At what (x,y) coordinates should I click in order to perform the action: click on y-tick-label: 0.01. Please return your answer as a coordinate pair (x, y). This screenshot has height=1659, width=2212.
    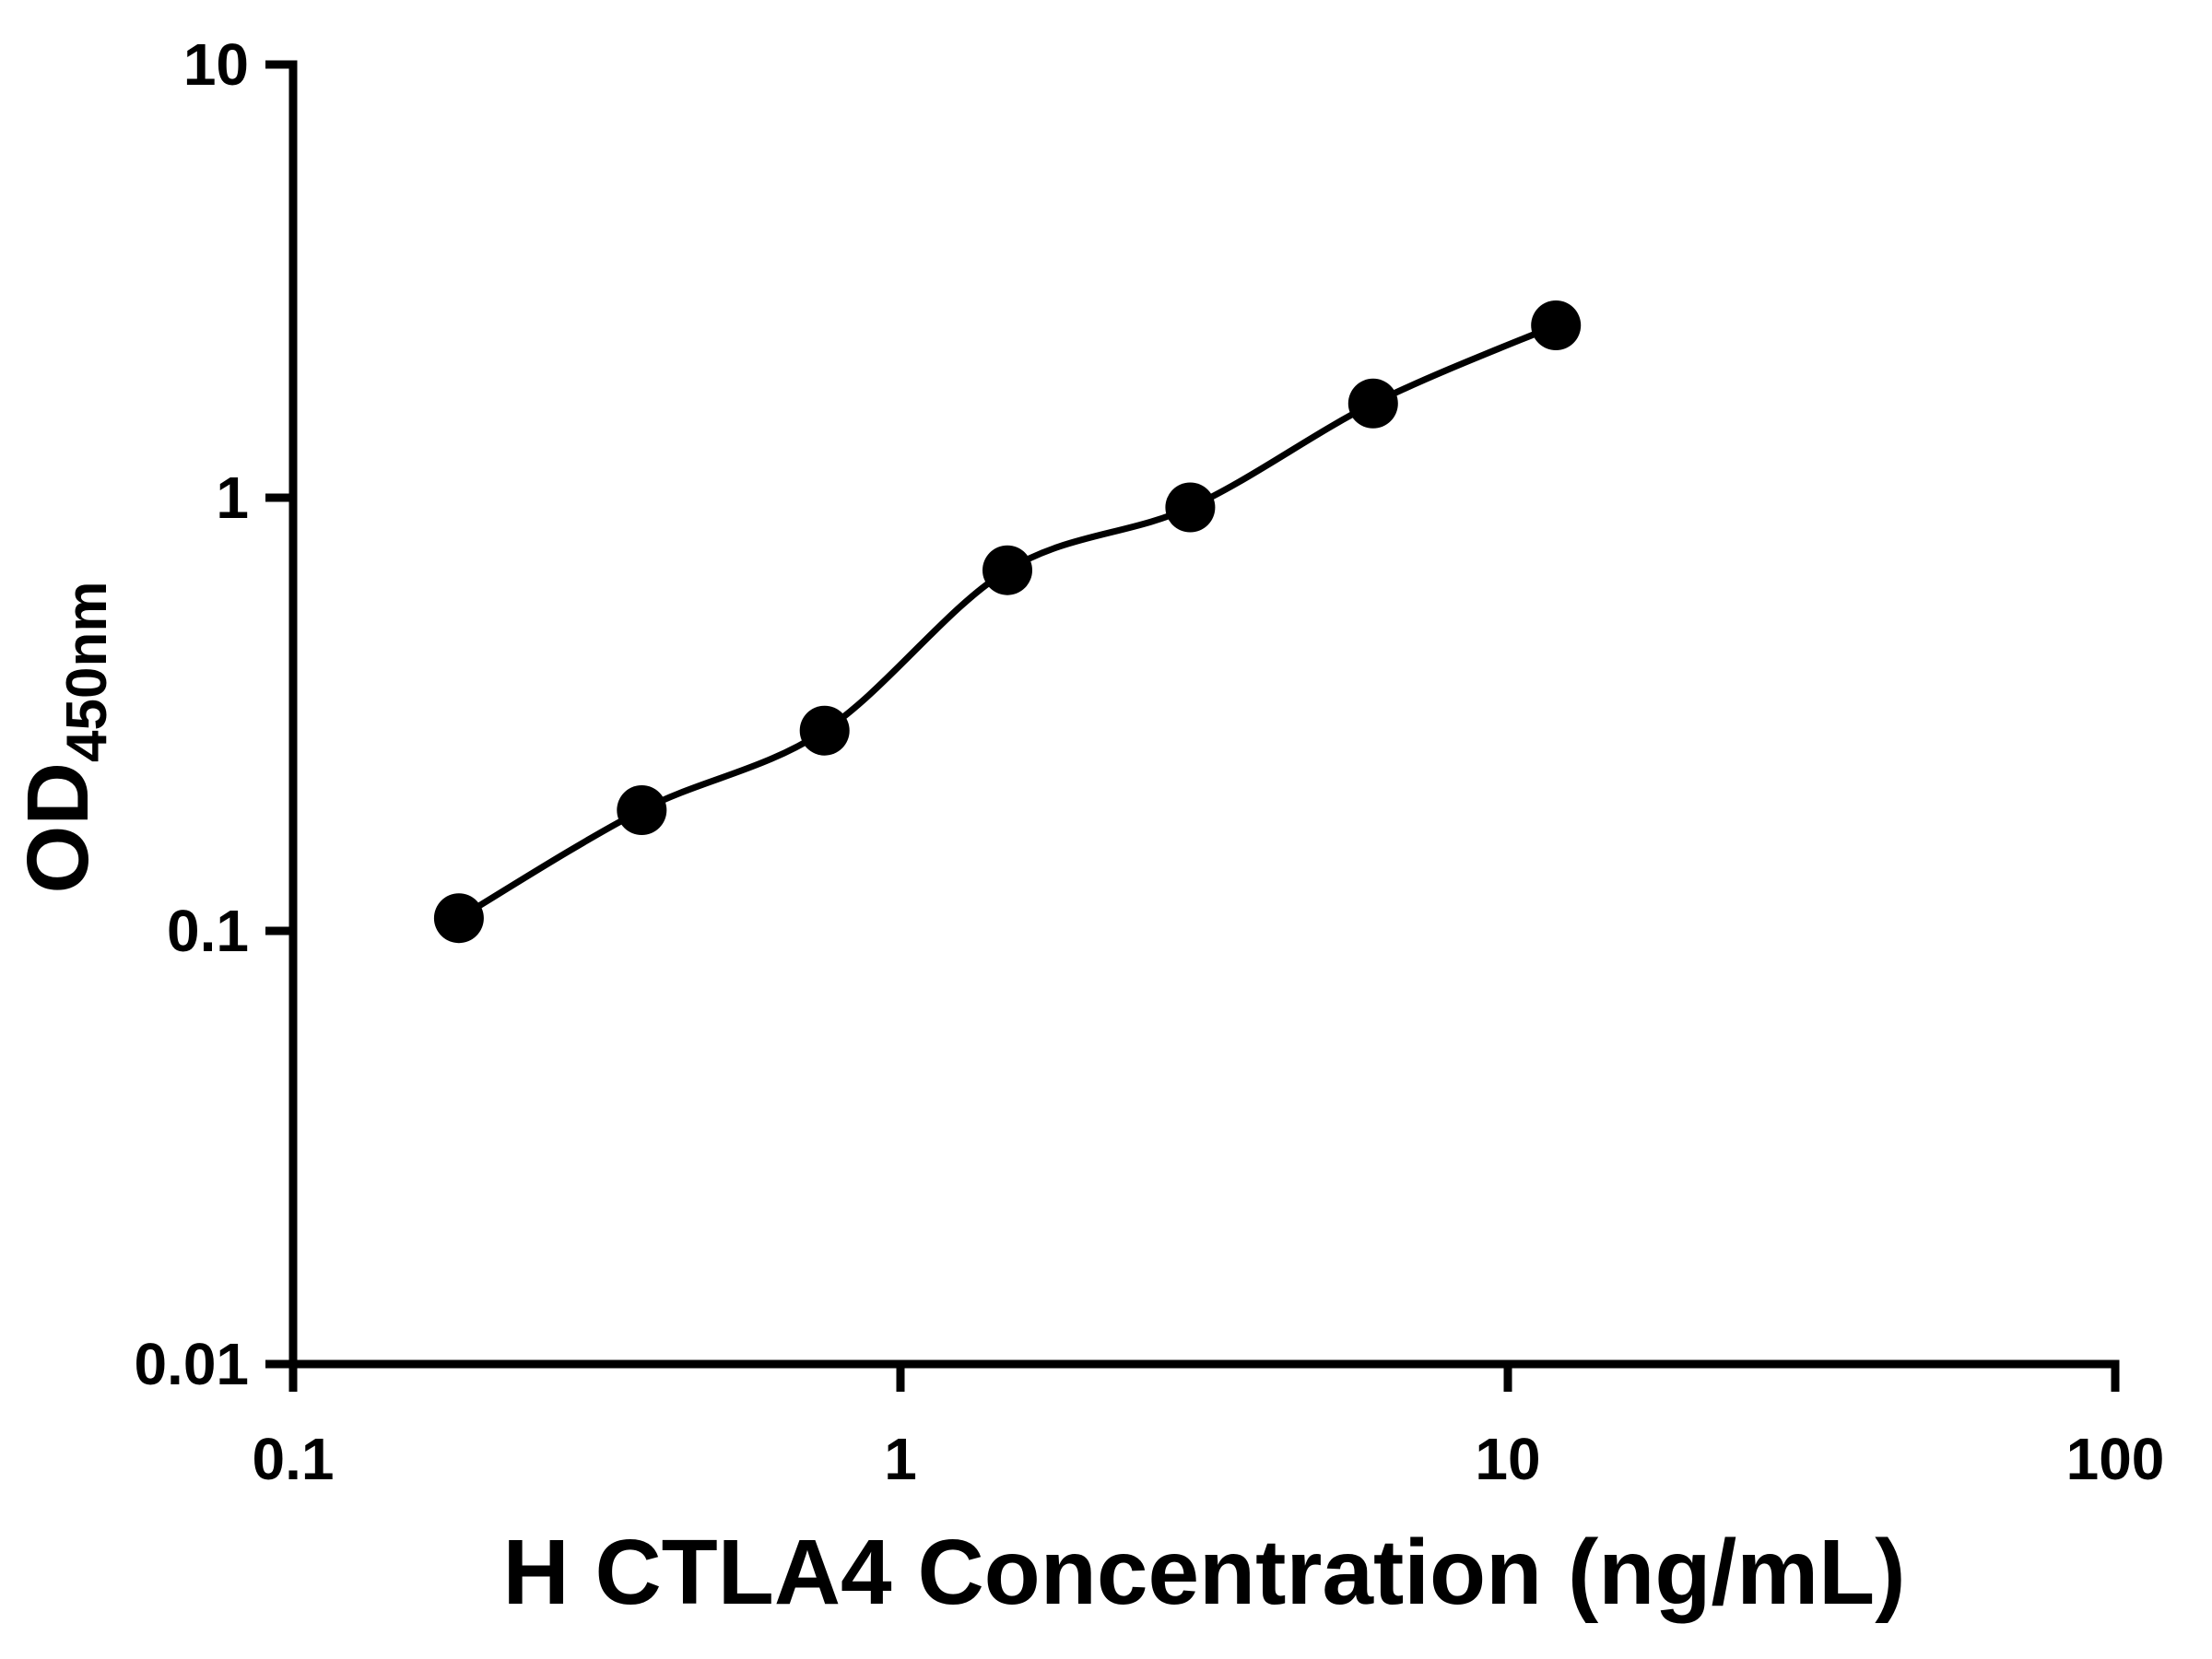
    Looking at the image, I should click on (191, 1364).